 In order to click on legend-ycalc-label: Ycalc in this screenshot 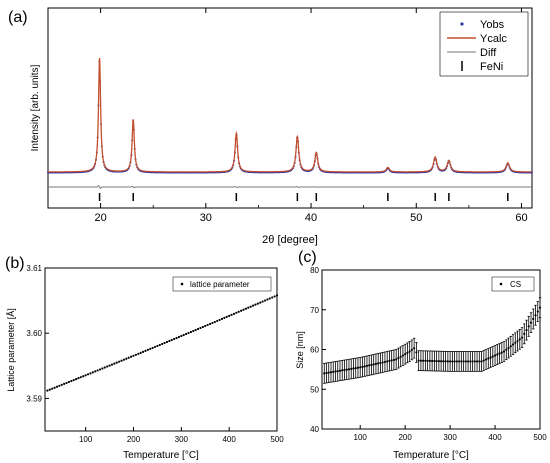, I will do `click(493, 39)`.